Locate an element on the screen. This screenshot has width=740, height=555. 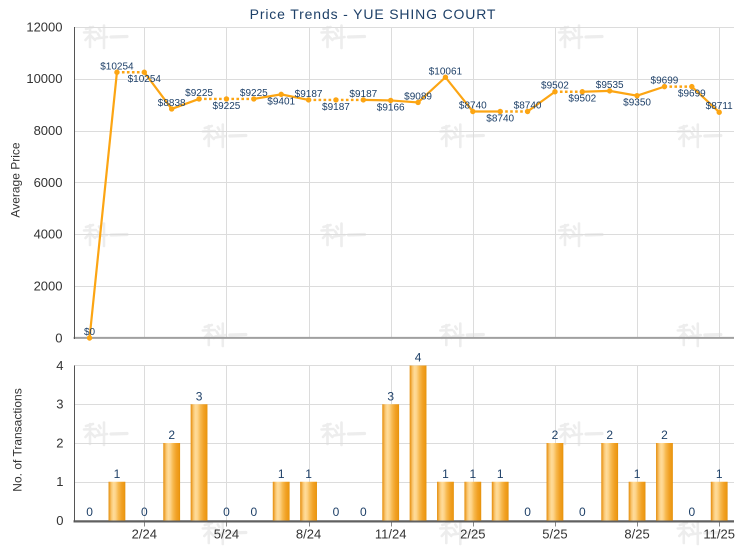
svg-text: 2/24 is located at coordinates (144, 534).